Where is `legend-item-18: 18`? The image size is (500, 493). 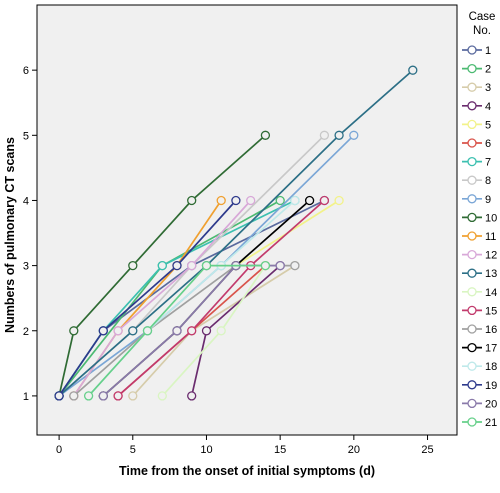
legend-item-18: 18 is located at coordinates (479, 367).